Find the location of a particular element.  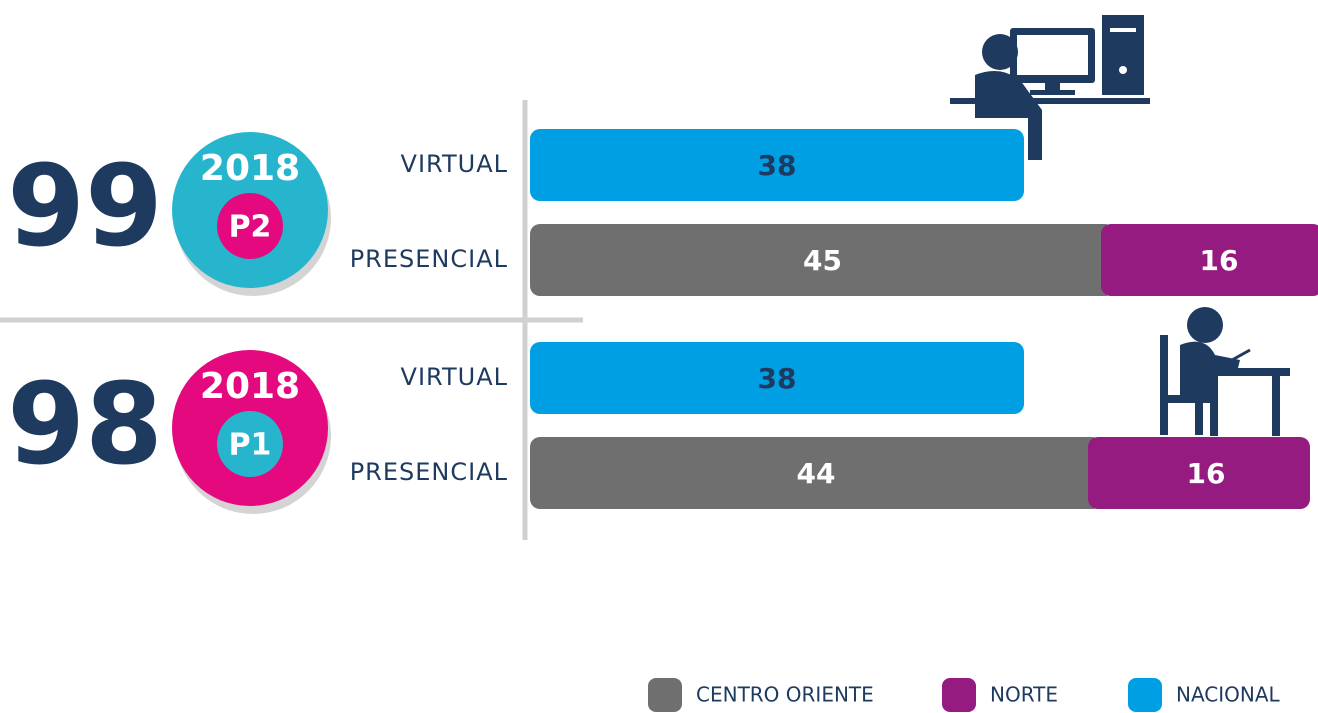

legend-label: NACIONAL is located at coordinates (1228, 695).